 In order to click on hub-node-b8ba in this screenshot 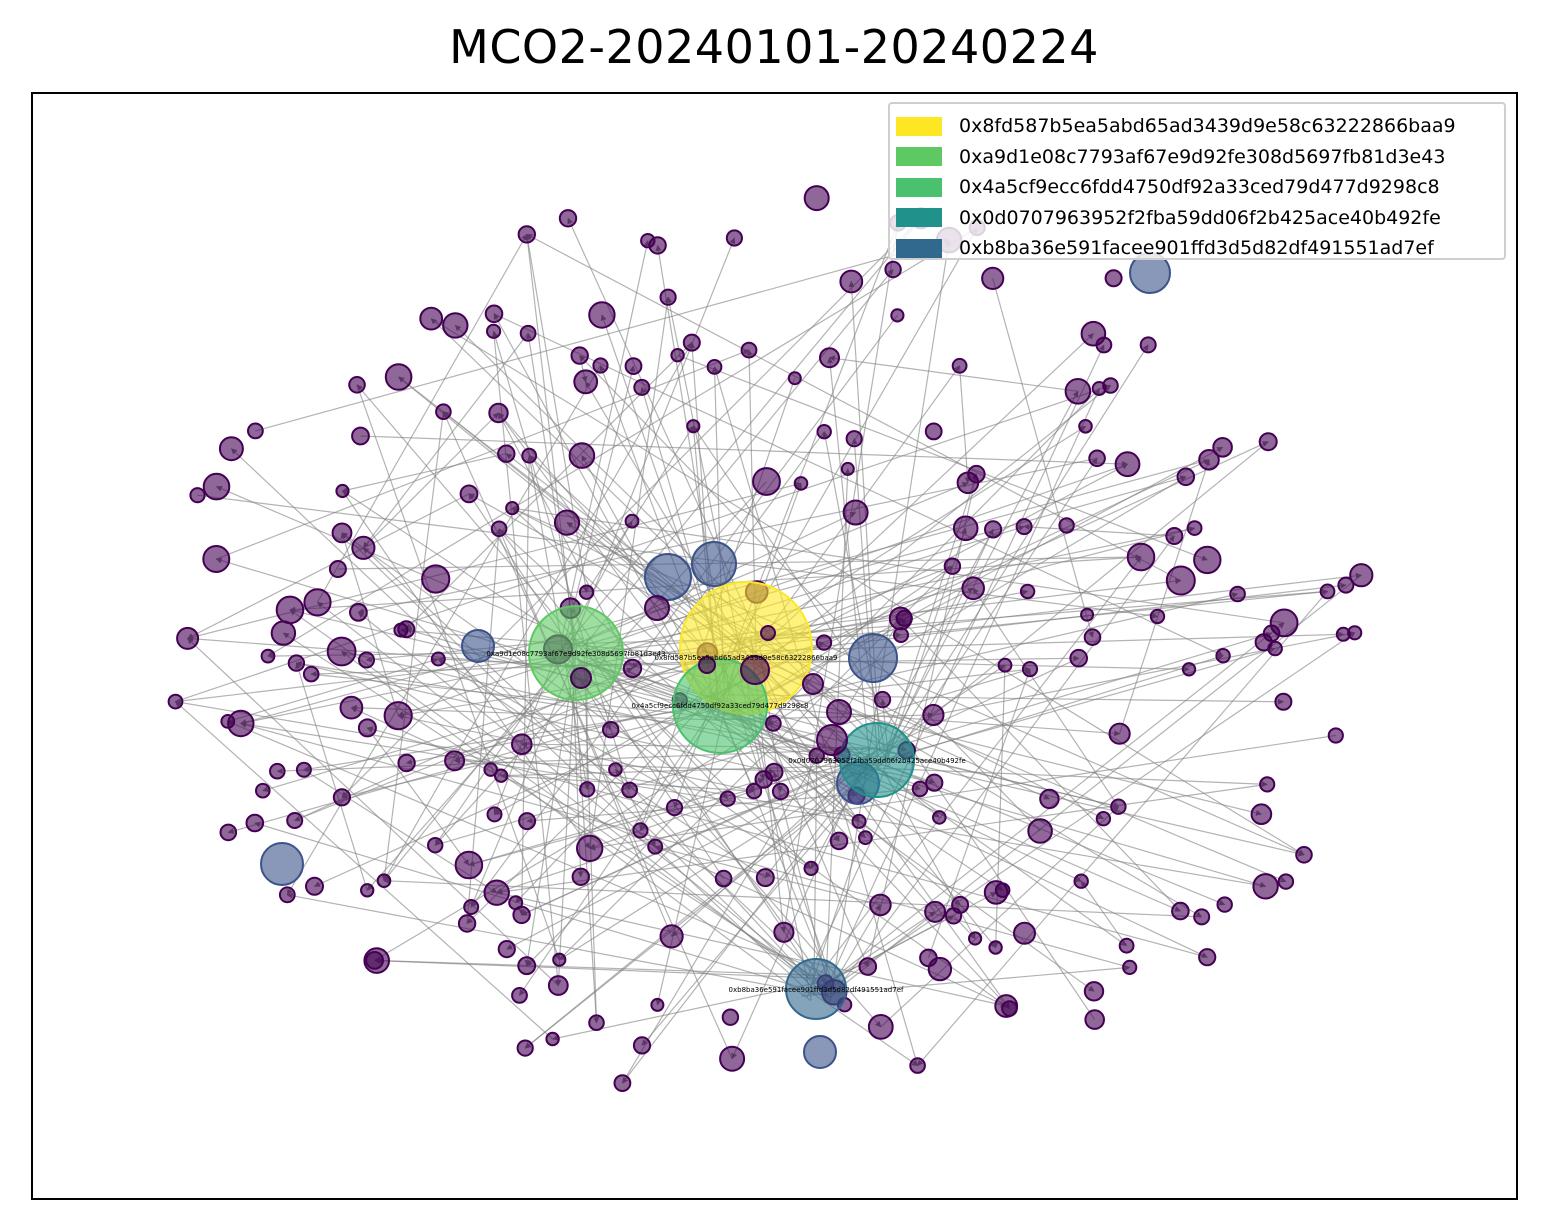, I will do `click(816, 989)`.